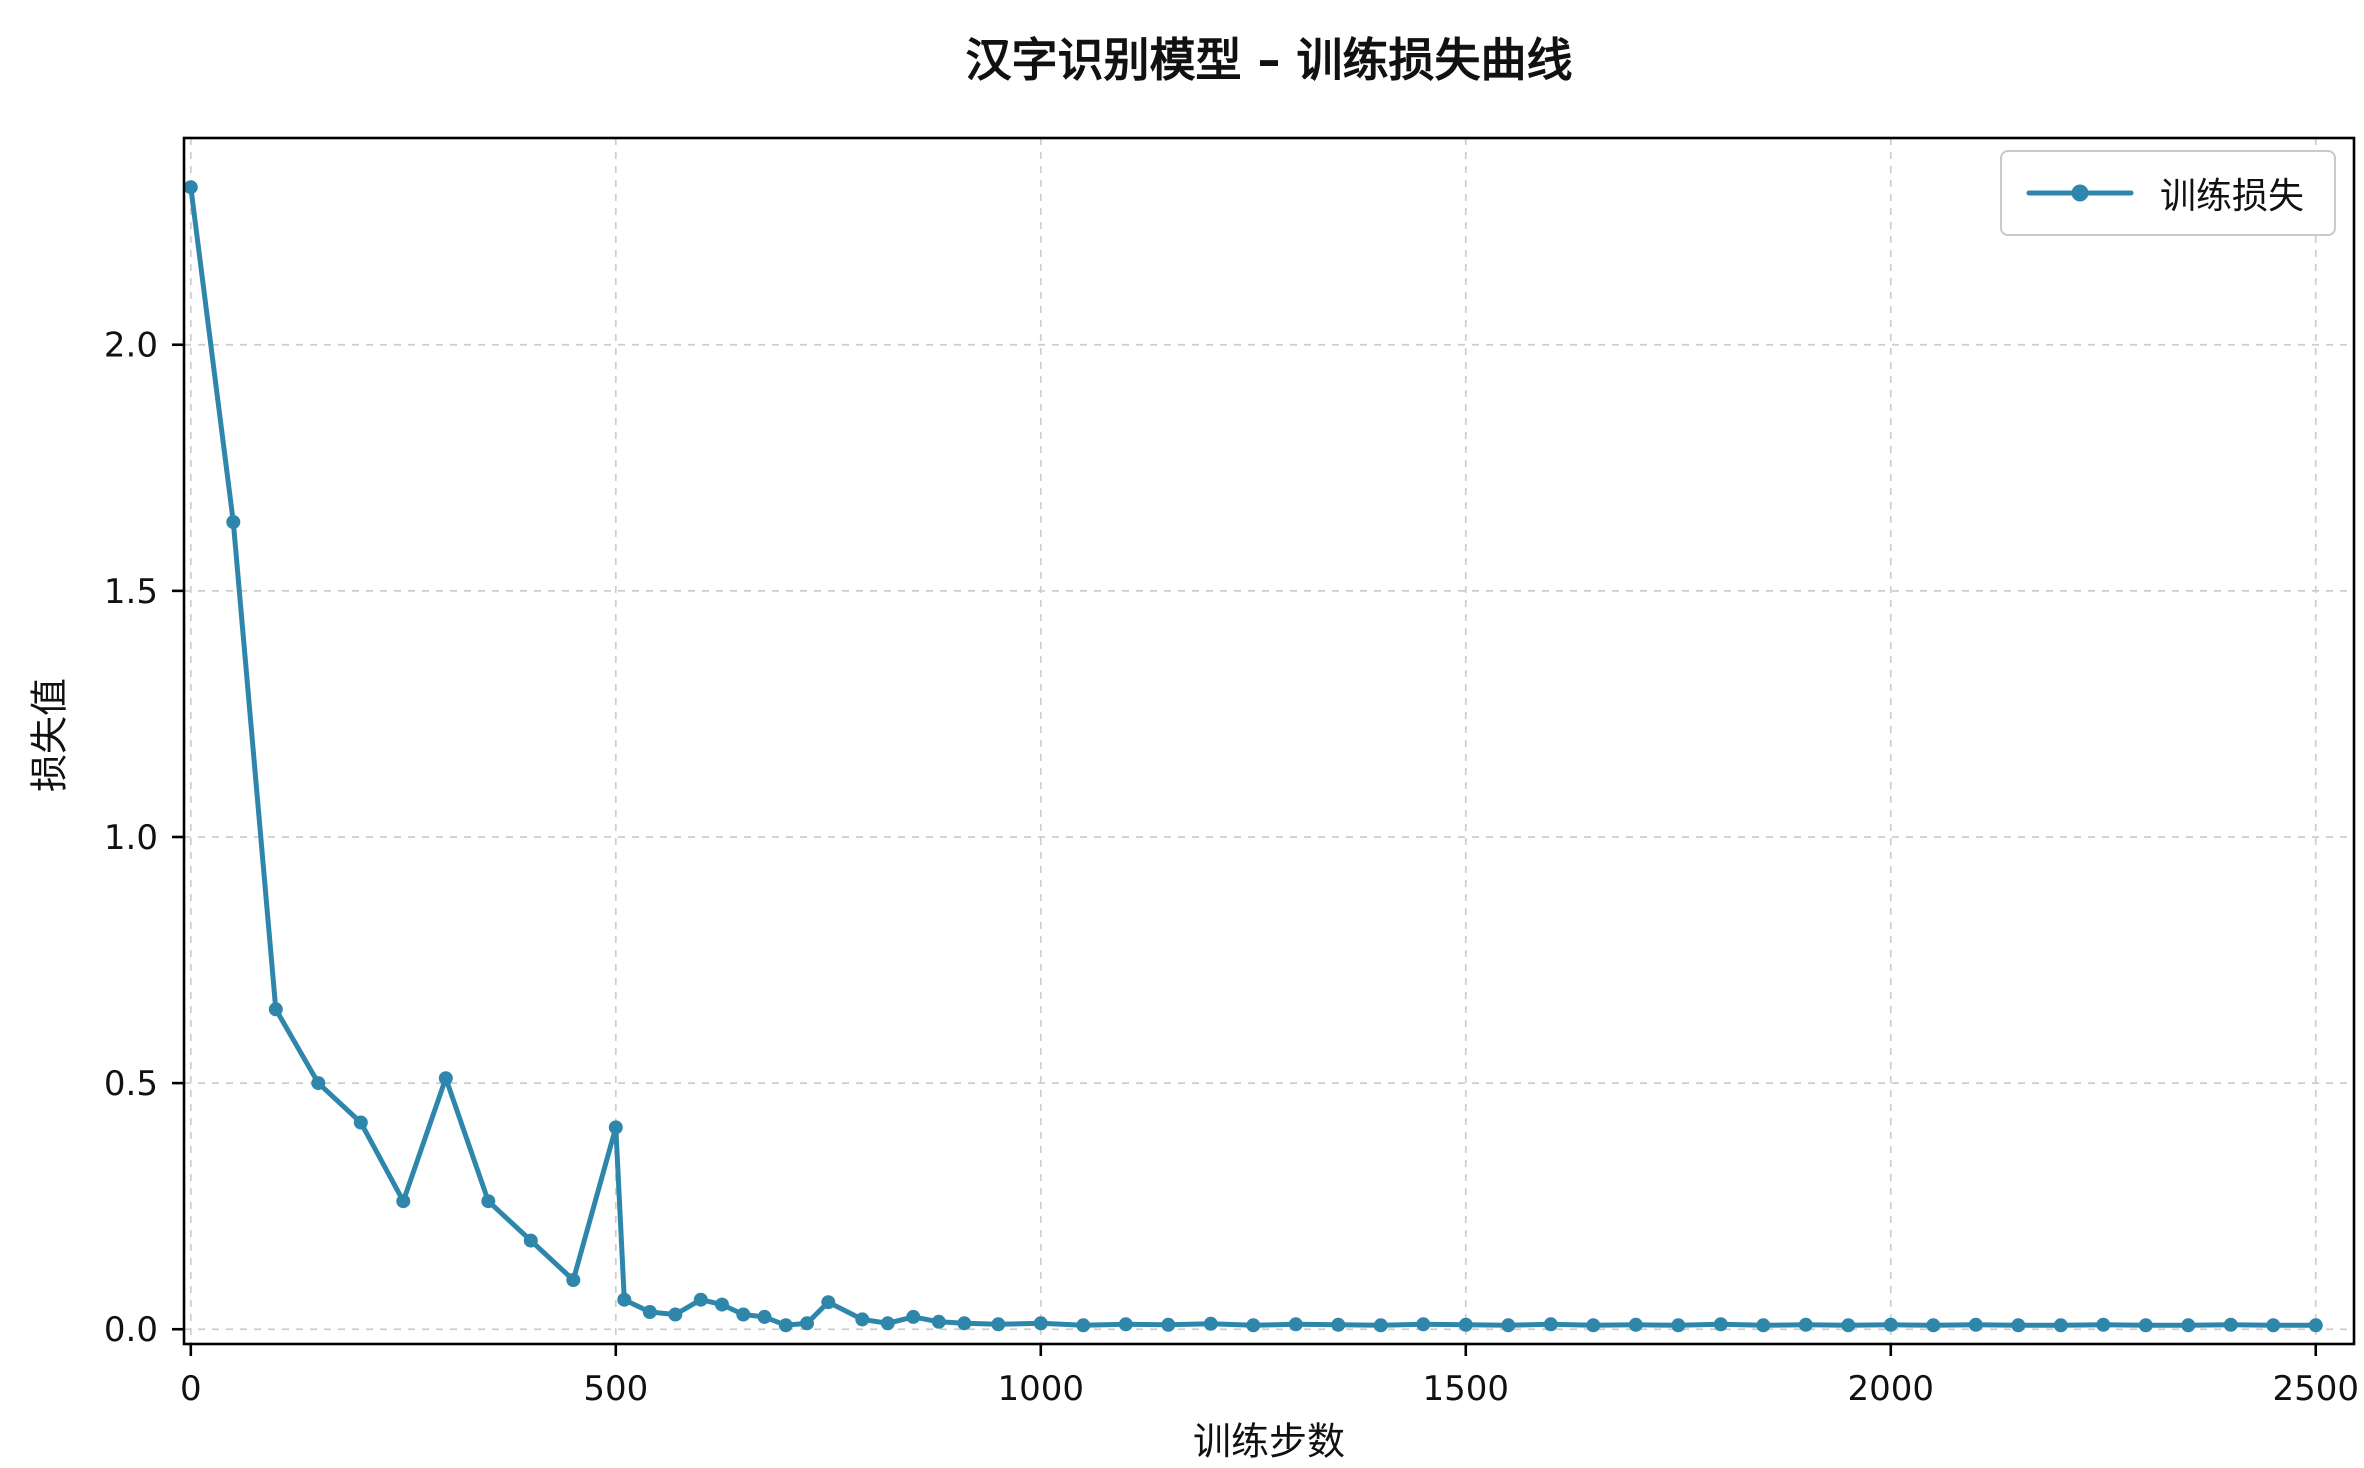  What do you see at coordinates (1269, 60) in the screenshot?
I see `chart-title: 汉字识别模型 – 训练损失曲线` at bounding box center [1269, 60].